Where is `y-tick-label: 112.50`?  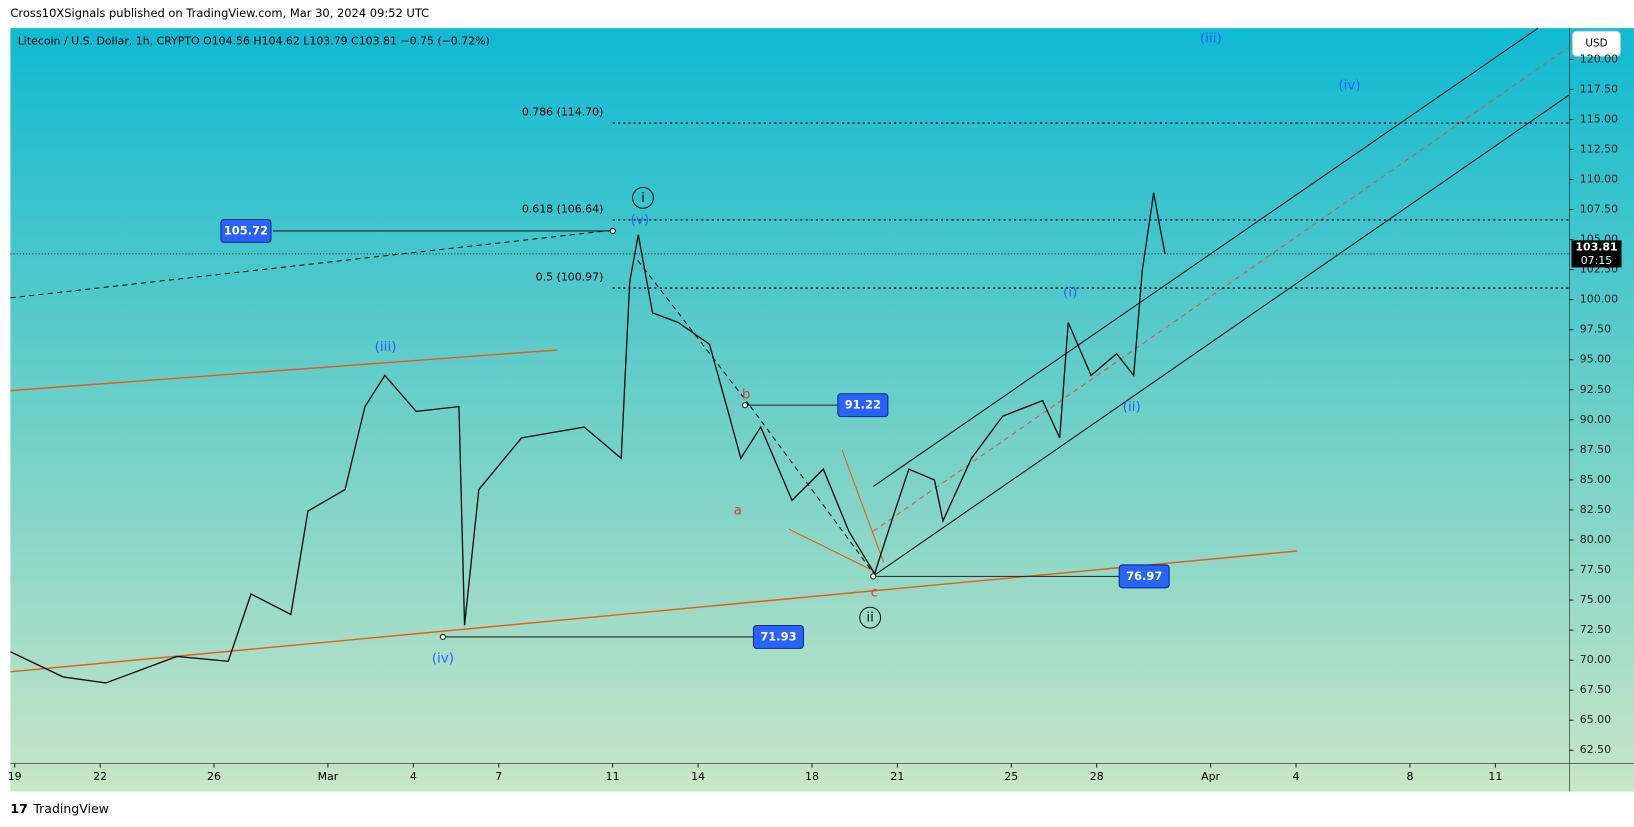 y-tick-label: 112.50 is located at coordinates (1599, 148).